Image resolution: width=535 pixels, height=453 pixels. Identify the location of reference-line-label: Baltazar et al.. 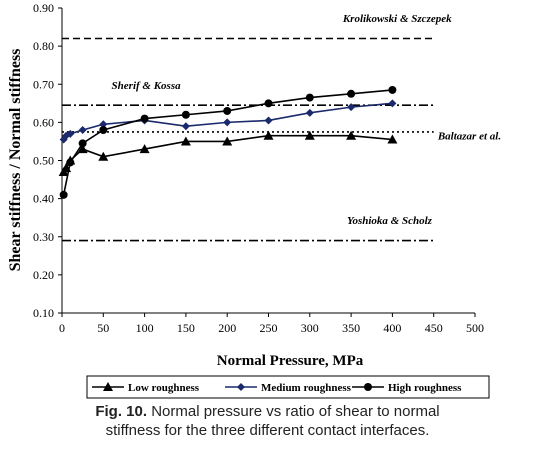
(469, 137).